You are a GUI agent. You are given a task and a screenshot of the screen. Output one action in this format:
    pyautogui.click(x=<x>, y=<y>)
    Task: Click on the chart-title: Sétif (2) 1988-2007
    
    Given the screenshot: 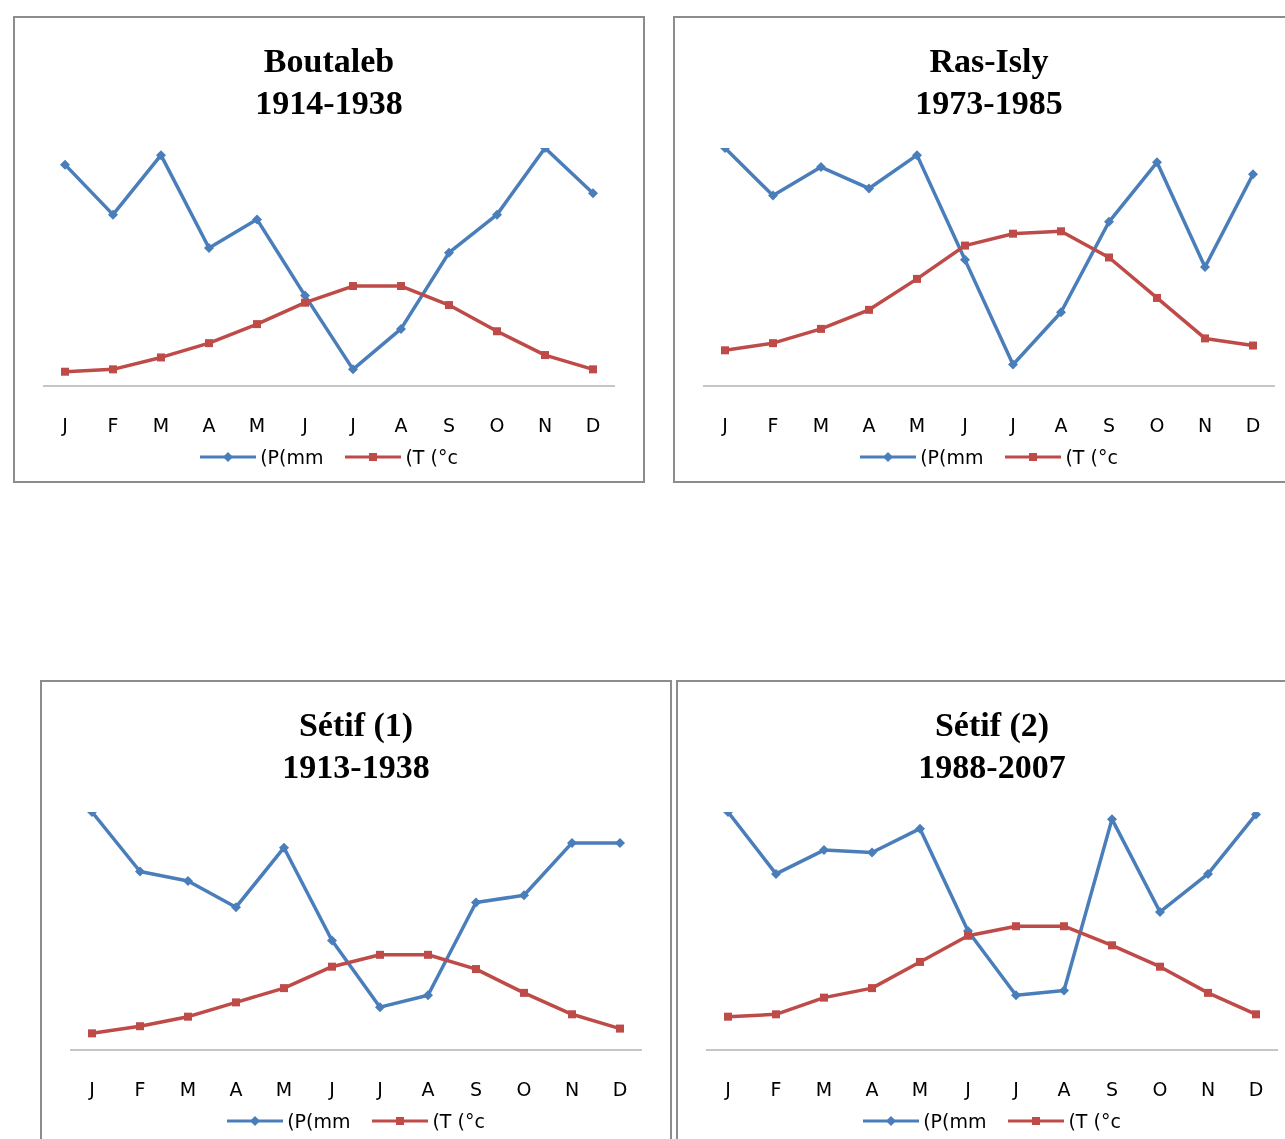 What is the action you would take?
    pyautogui.click(x=992, y=746)
    